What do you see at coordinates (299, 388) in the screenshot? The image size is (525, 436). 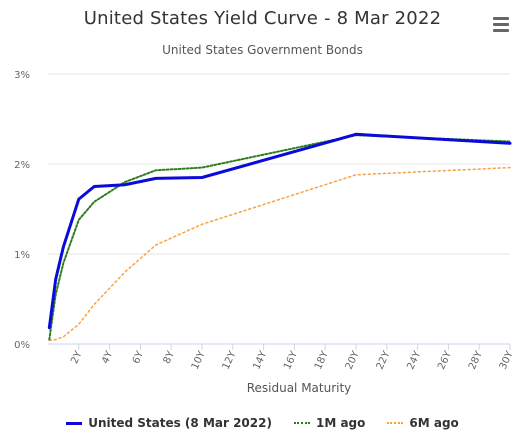 I see `x-axis-title: Residual Maturity` at bounding box center [299, 388].